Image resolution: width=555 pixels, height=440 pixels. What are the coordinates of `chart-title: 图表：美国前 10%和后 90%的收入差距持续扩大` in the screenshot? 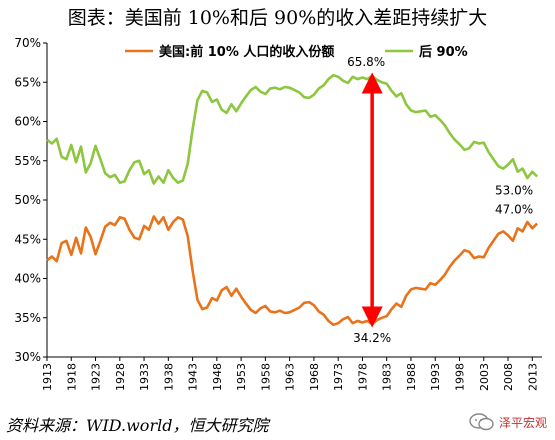 It's located at (277, 18).